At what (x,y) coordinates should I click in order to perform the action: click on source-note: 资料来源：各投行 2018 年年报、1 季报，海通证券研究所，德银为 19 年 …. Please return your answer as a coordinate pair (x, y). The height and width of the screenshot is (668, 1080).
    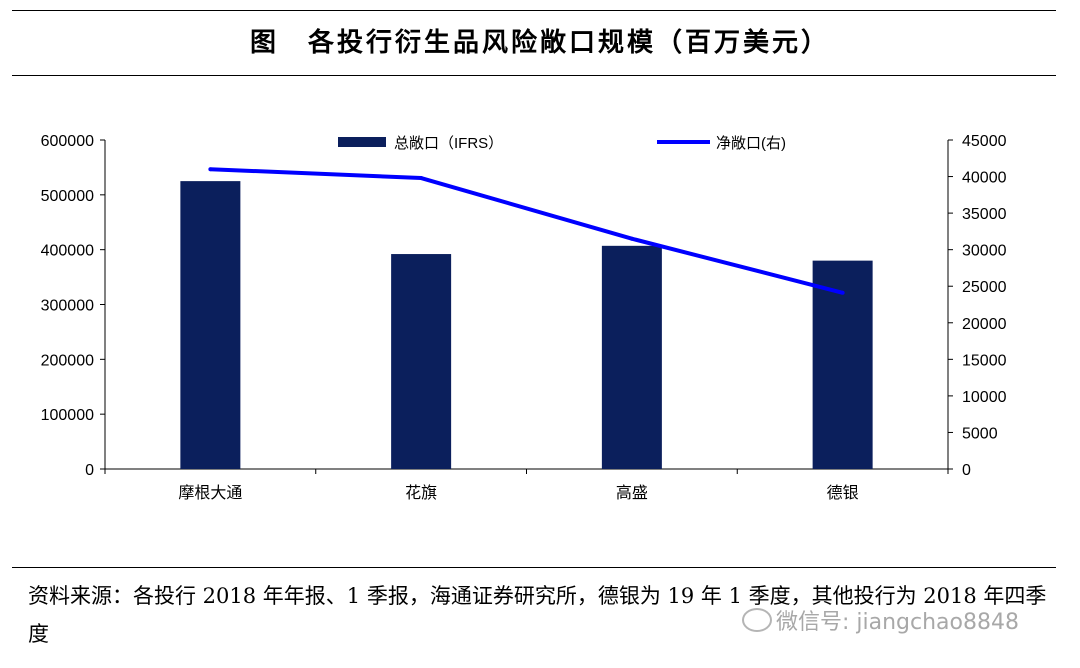
    Looking at the image, I should click on (537, 615).